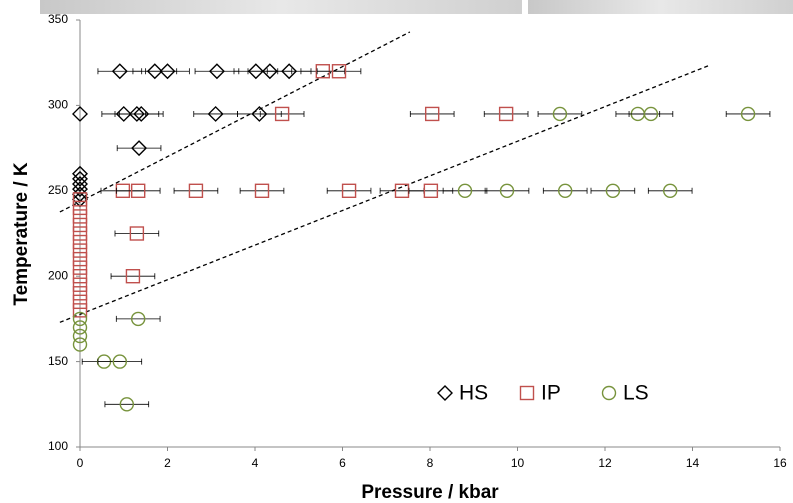  What do you see at coordinates (430, 492) in the screenshot?
I see `x-axis-title: Pressure / kbar` at bounding box center [430, 492].